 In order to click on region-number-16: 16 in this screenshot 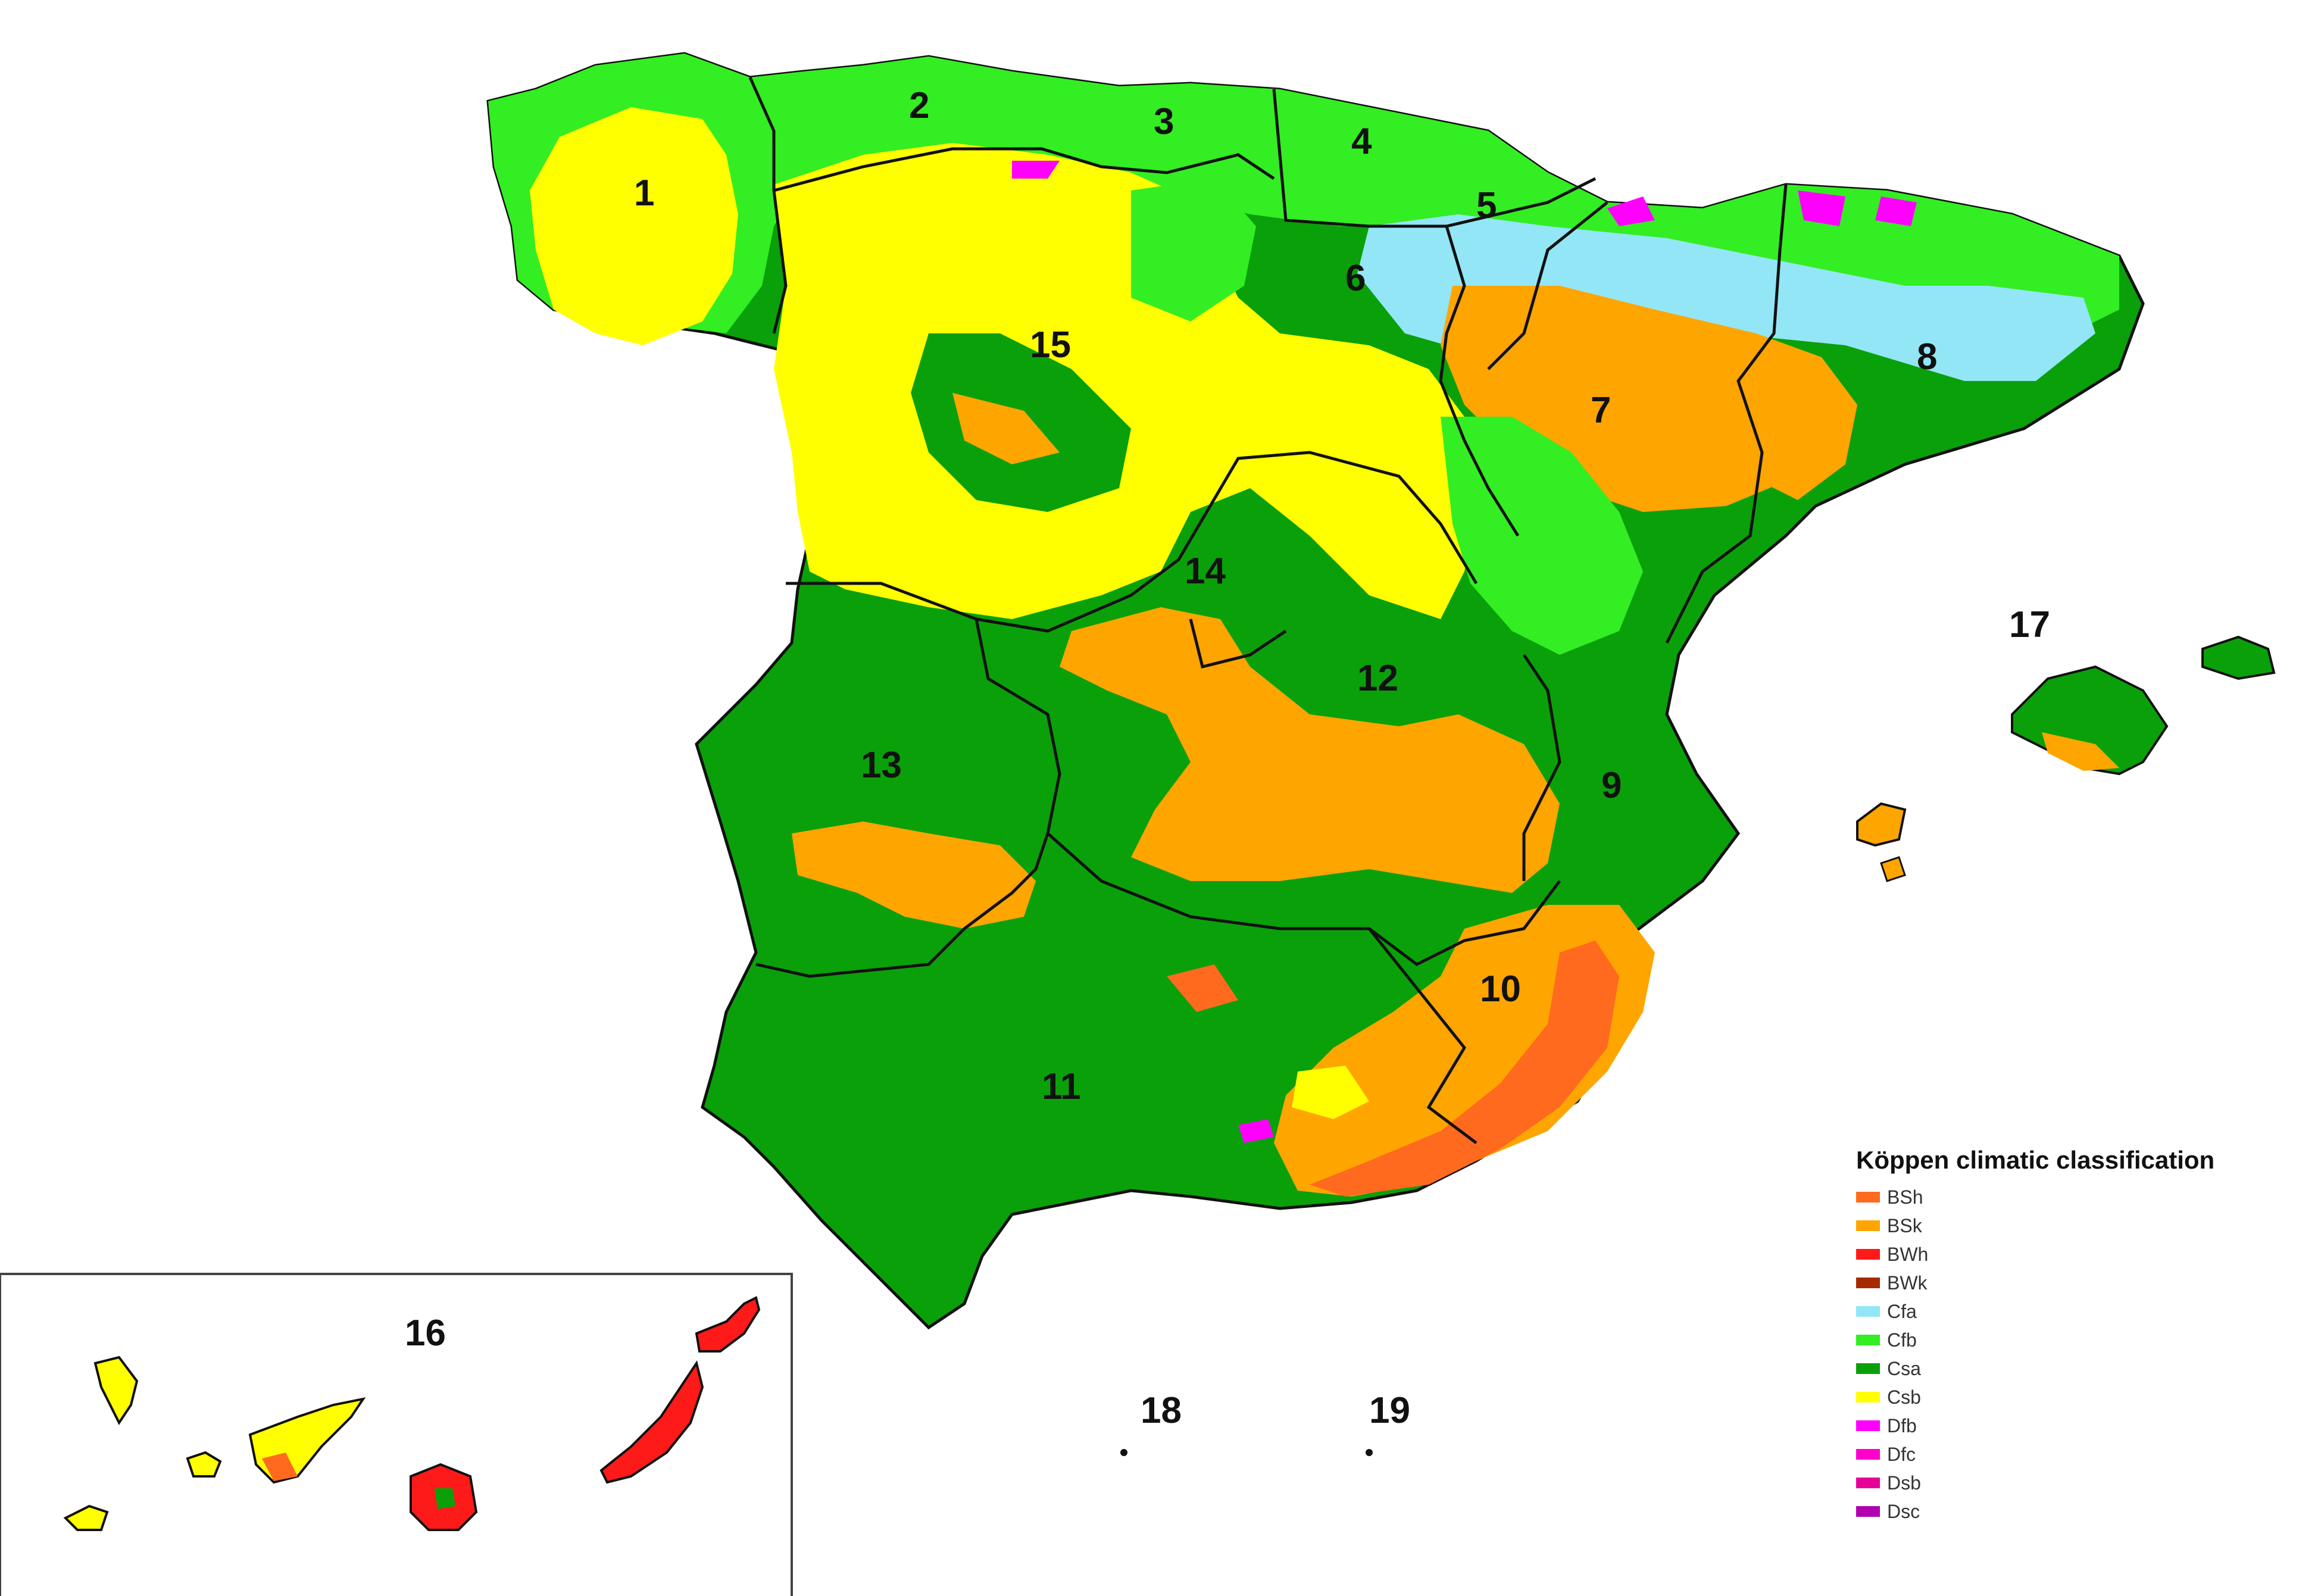, I will do `click(425, 1333)`.